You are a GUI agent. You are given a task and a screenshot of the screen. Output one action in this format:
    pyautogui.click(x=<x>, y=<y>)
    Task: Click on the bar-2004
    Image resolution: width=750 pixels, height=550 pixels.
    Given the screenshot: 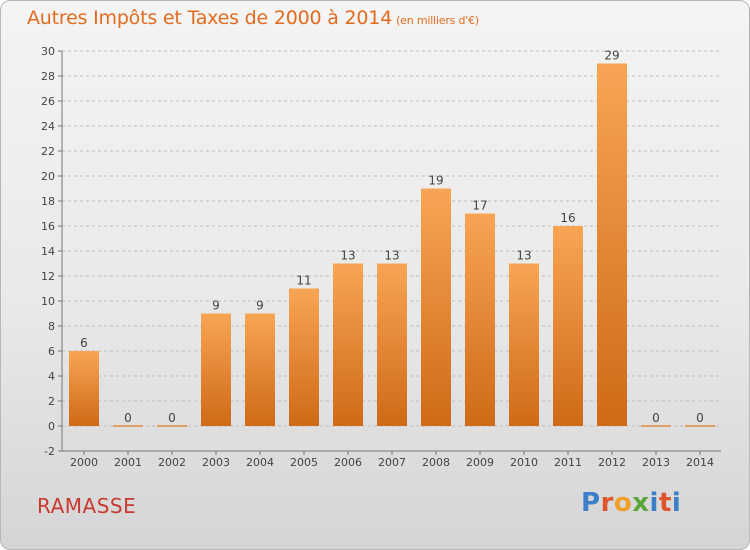 What is the action you would take?
    pyautogui.click(x=260, y=369)
    